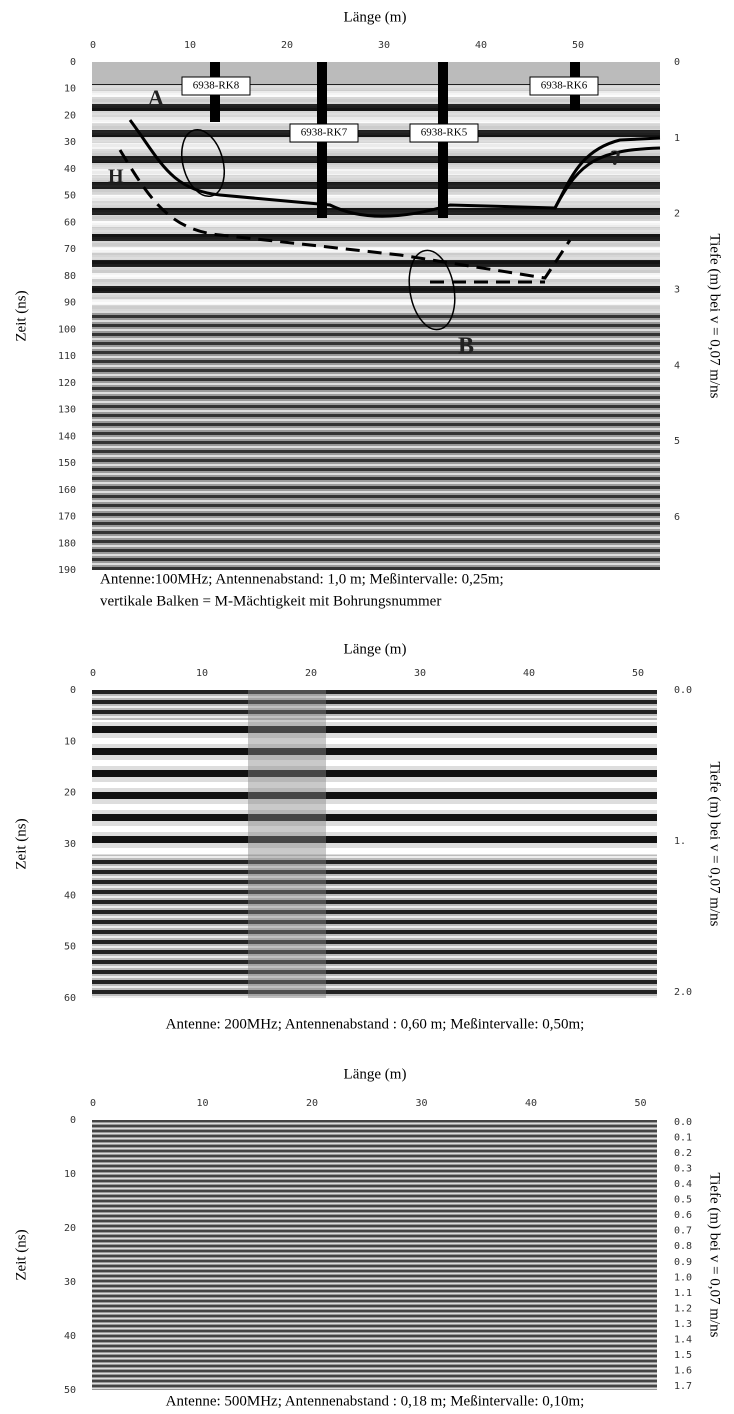  Describe the element at coordinates (683, 1370) in the screenshot. I see `y2-tick-label: 1.6` at that location.